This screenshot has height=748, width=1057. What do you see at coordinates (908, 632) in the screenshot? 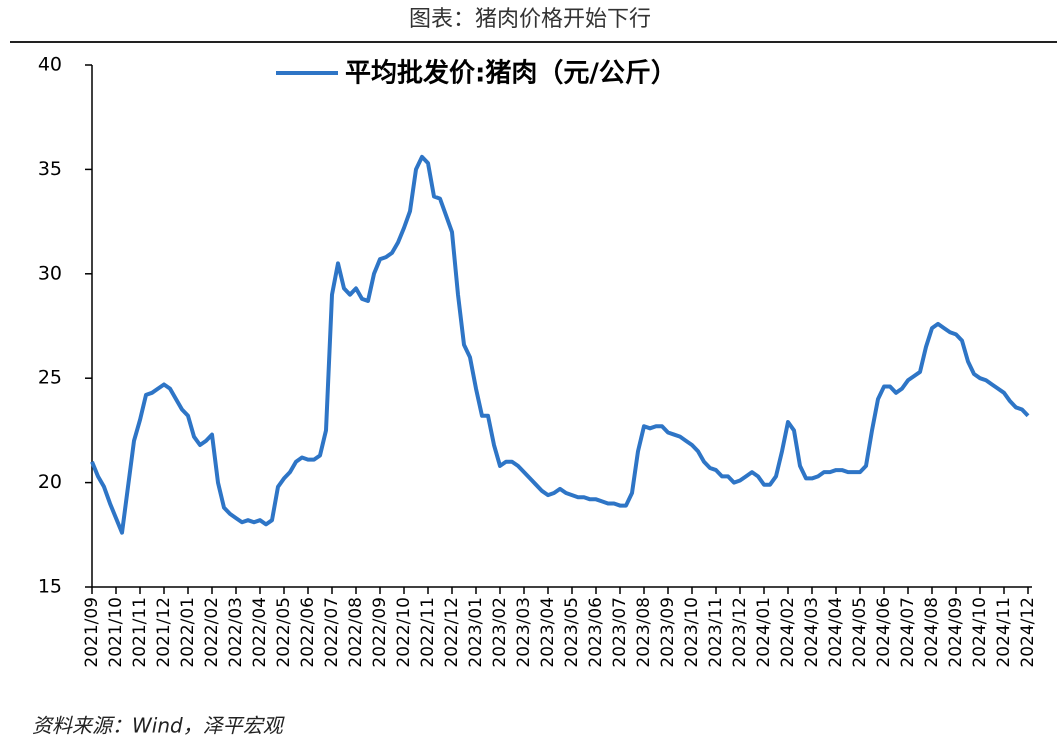
I see `x-tick-label: 2024/07` at bounding box center [908, 632].